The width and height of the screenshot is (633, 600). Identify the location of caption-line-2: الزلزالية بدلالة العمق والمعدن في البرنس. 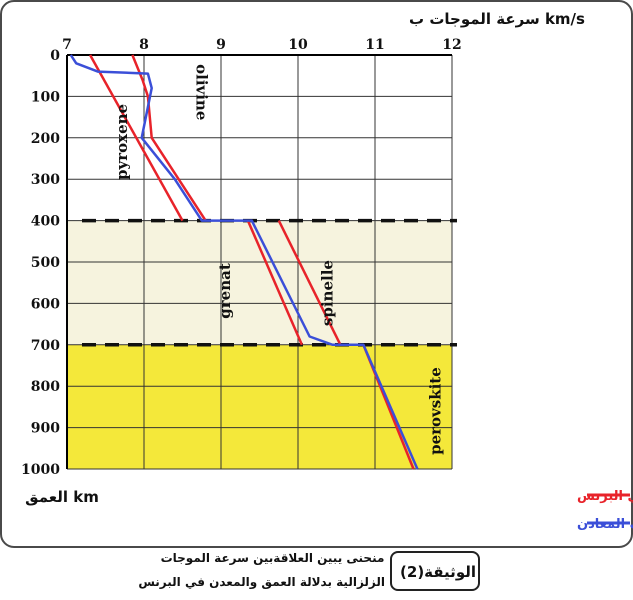
(261, 582).